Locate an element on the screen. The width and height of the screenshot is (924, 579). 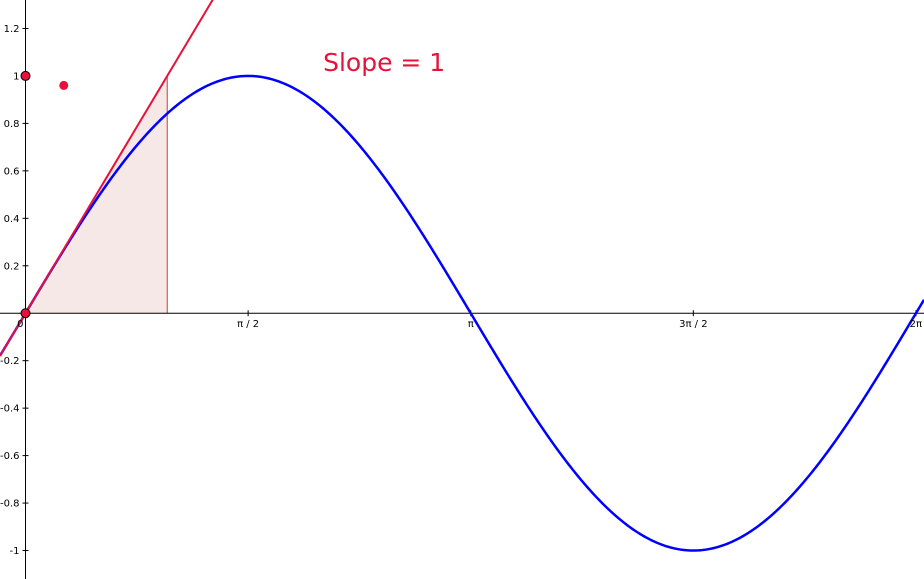
annotations: Slope = 1 is located at coordinates (384, 62).